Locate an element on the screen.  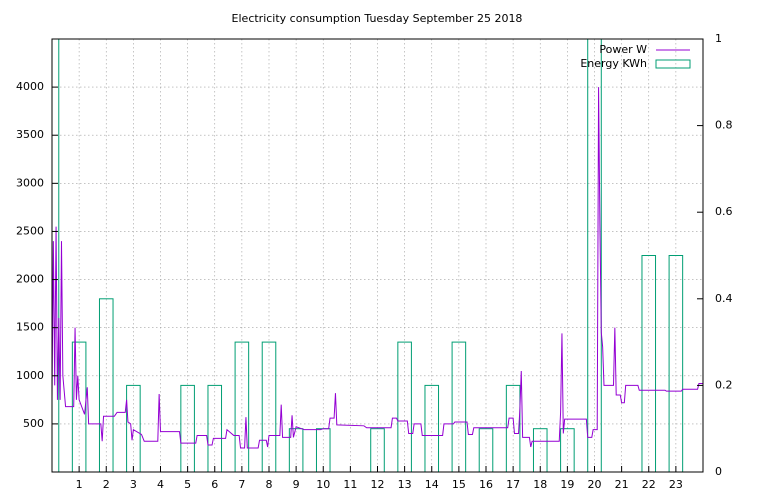
x-tick-label: 13 is located at coordinates (405, 484).